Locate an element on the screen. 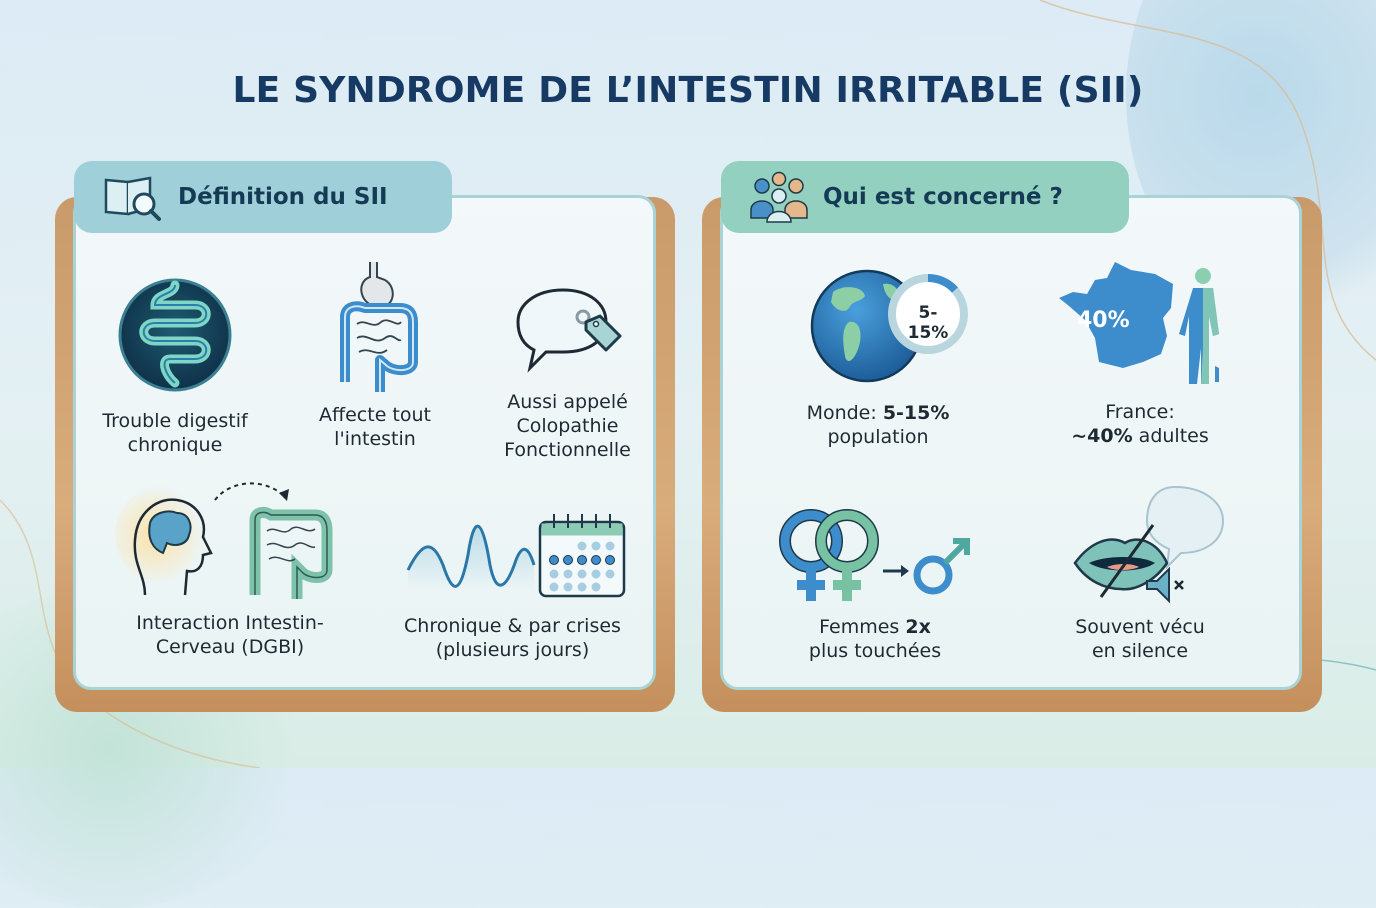  concerned-item: Souvent vécu en silence is located at coordinates (1140, 574).